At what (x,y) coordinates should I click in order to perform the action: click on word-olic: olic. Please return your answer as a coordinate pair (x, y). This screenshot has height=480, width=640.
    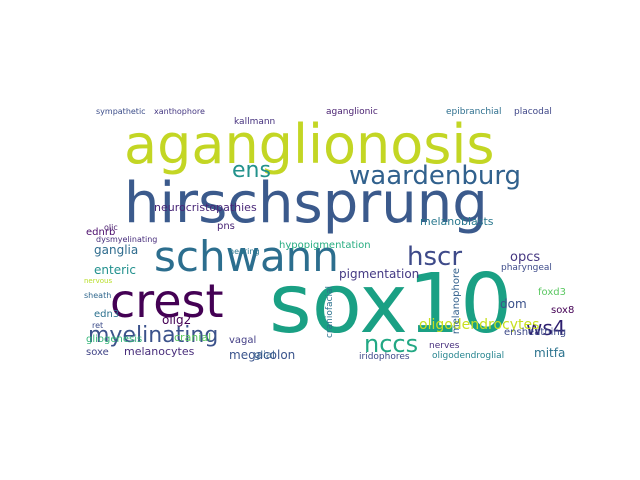
    Looking at the image, I should click on (111, 227).